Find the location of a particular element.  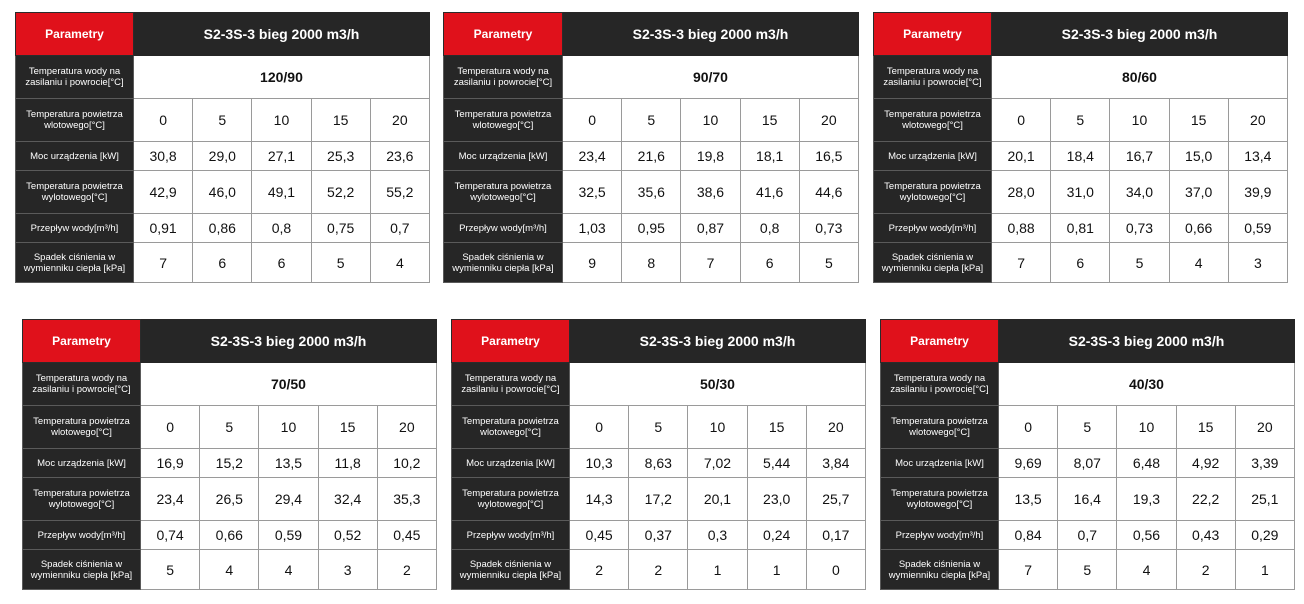

power-cell: 30,8 is located at coordinates (163, 156).